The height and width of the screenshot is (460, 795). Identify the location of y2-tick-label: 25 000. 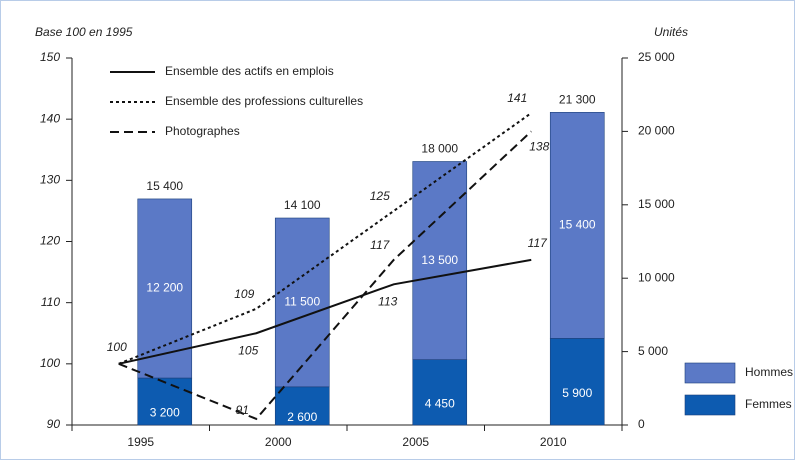
(656, 57).